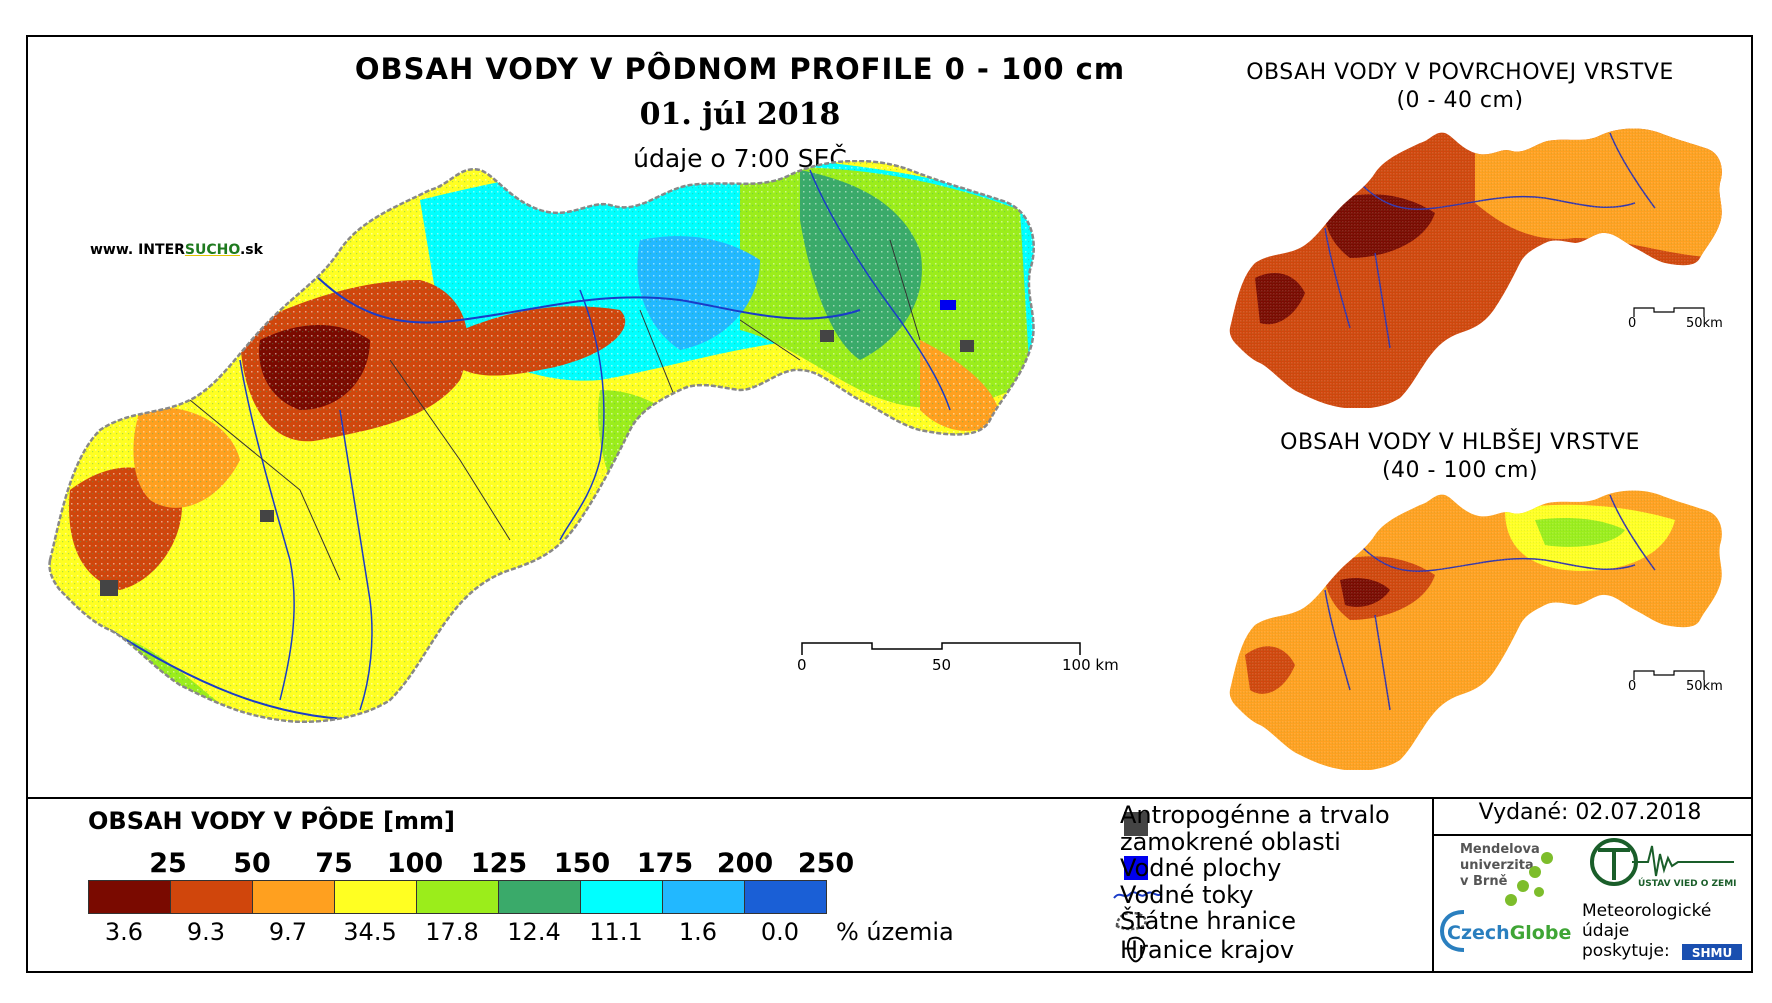 Image resolution: width=1772 pixels, height=1003 pixels. I want to click on inset-bottom-scale-label-50: 50km, so click(1704, 686).